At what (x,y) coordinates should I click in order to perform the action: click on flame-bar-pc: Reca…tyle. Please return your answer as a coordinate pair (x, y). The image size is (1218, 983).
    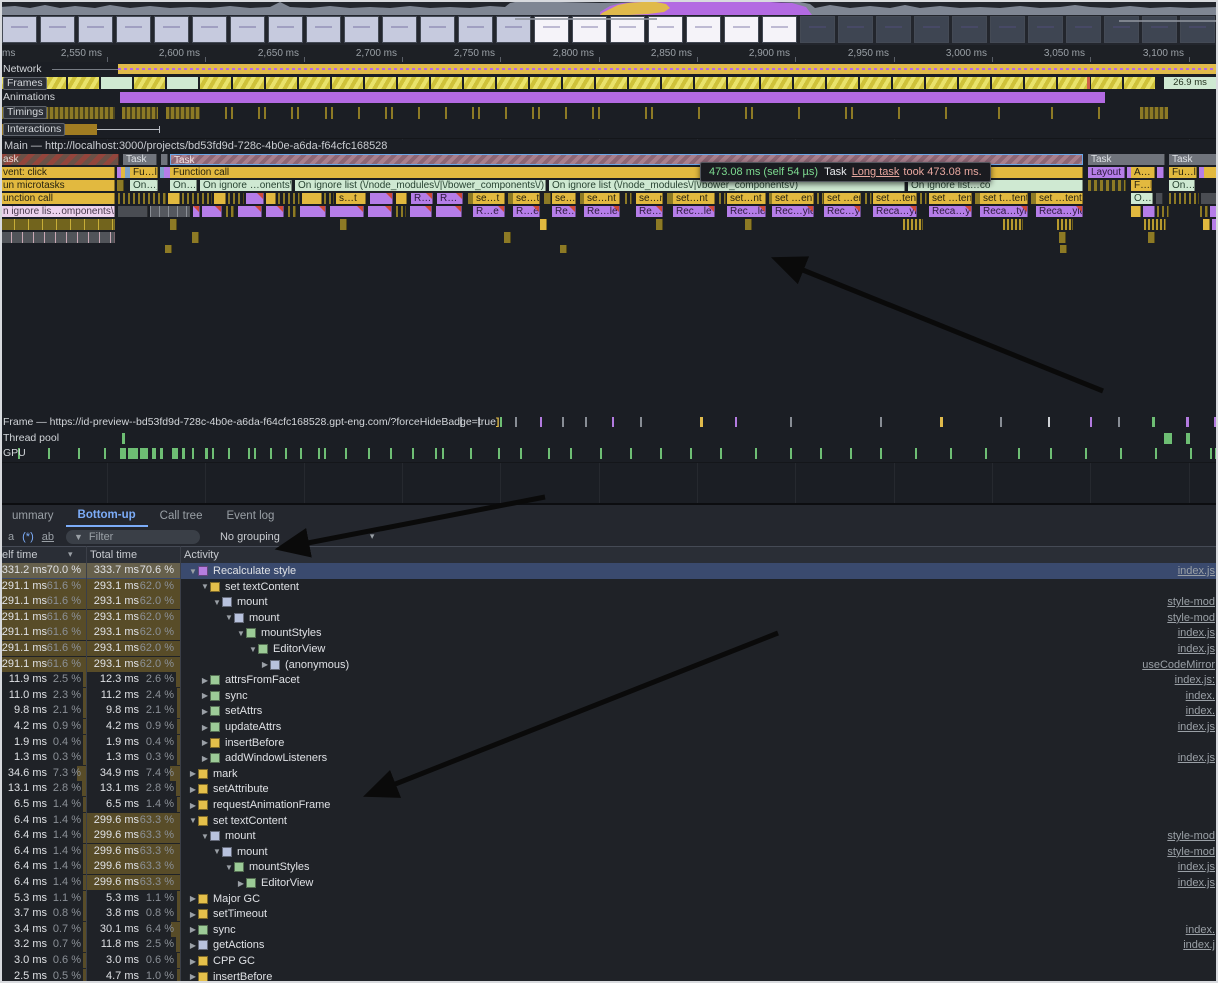
    Looking at the image, I should click on (1004, 211).